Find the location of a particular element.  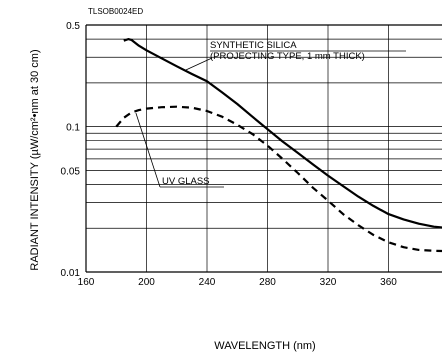

y-axis-label: RADIANT INTENSITY (µW/cm²•nm at 30 cm) is located at coordinates (35, 159).